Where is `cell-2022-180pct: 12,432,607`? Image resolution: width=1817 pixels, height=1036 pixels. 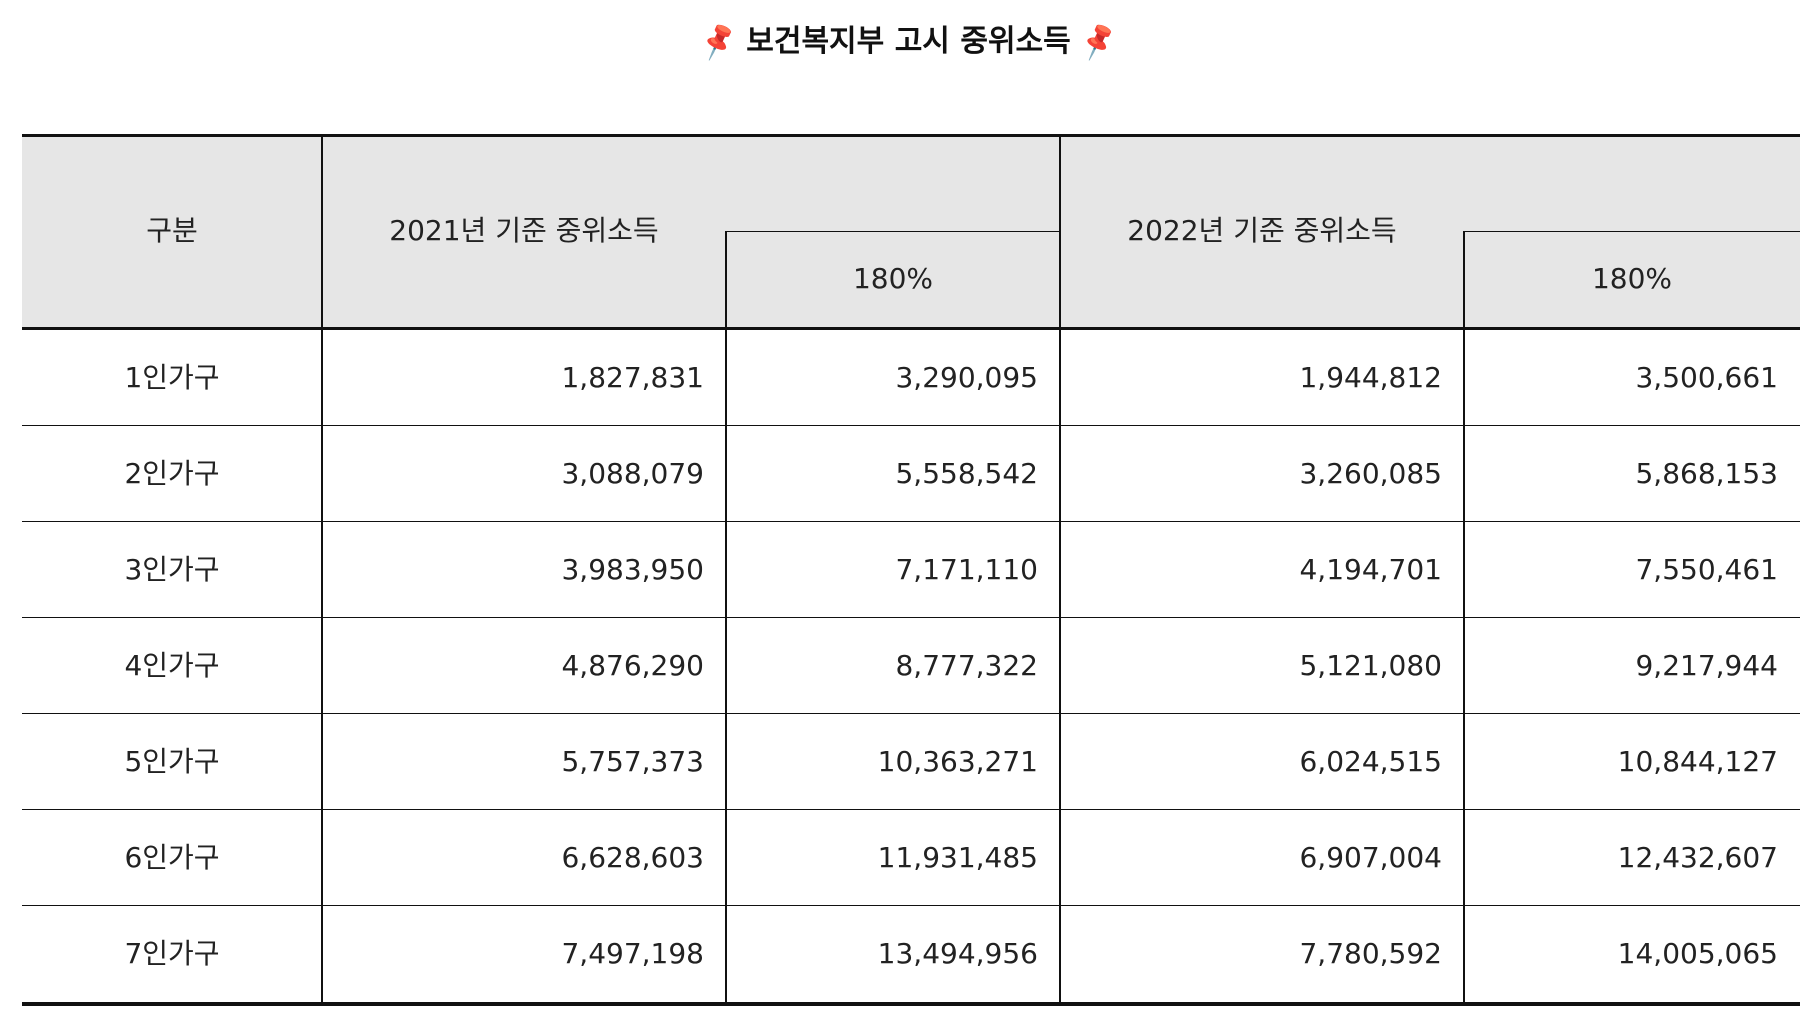 cell-2022-180pct: 12,432,607 is located at coordinates (1697, 857).